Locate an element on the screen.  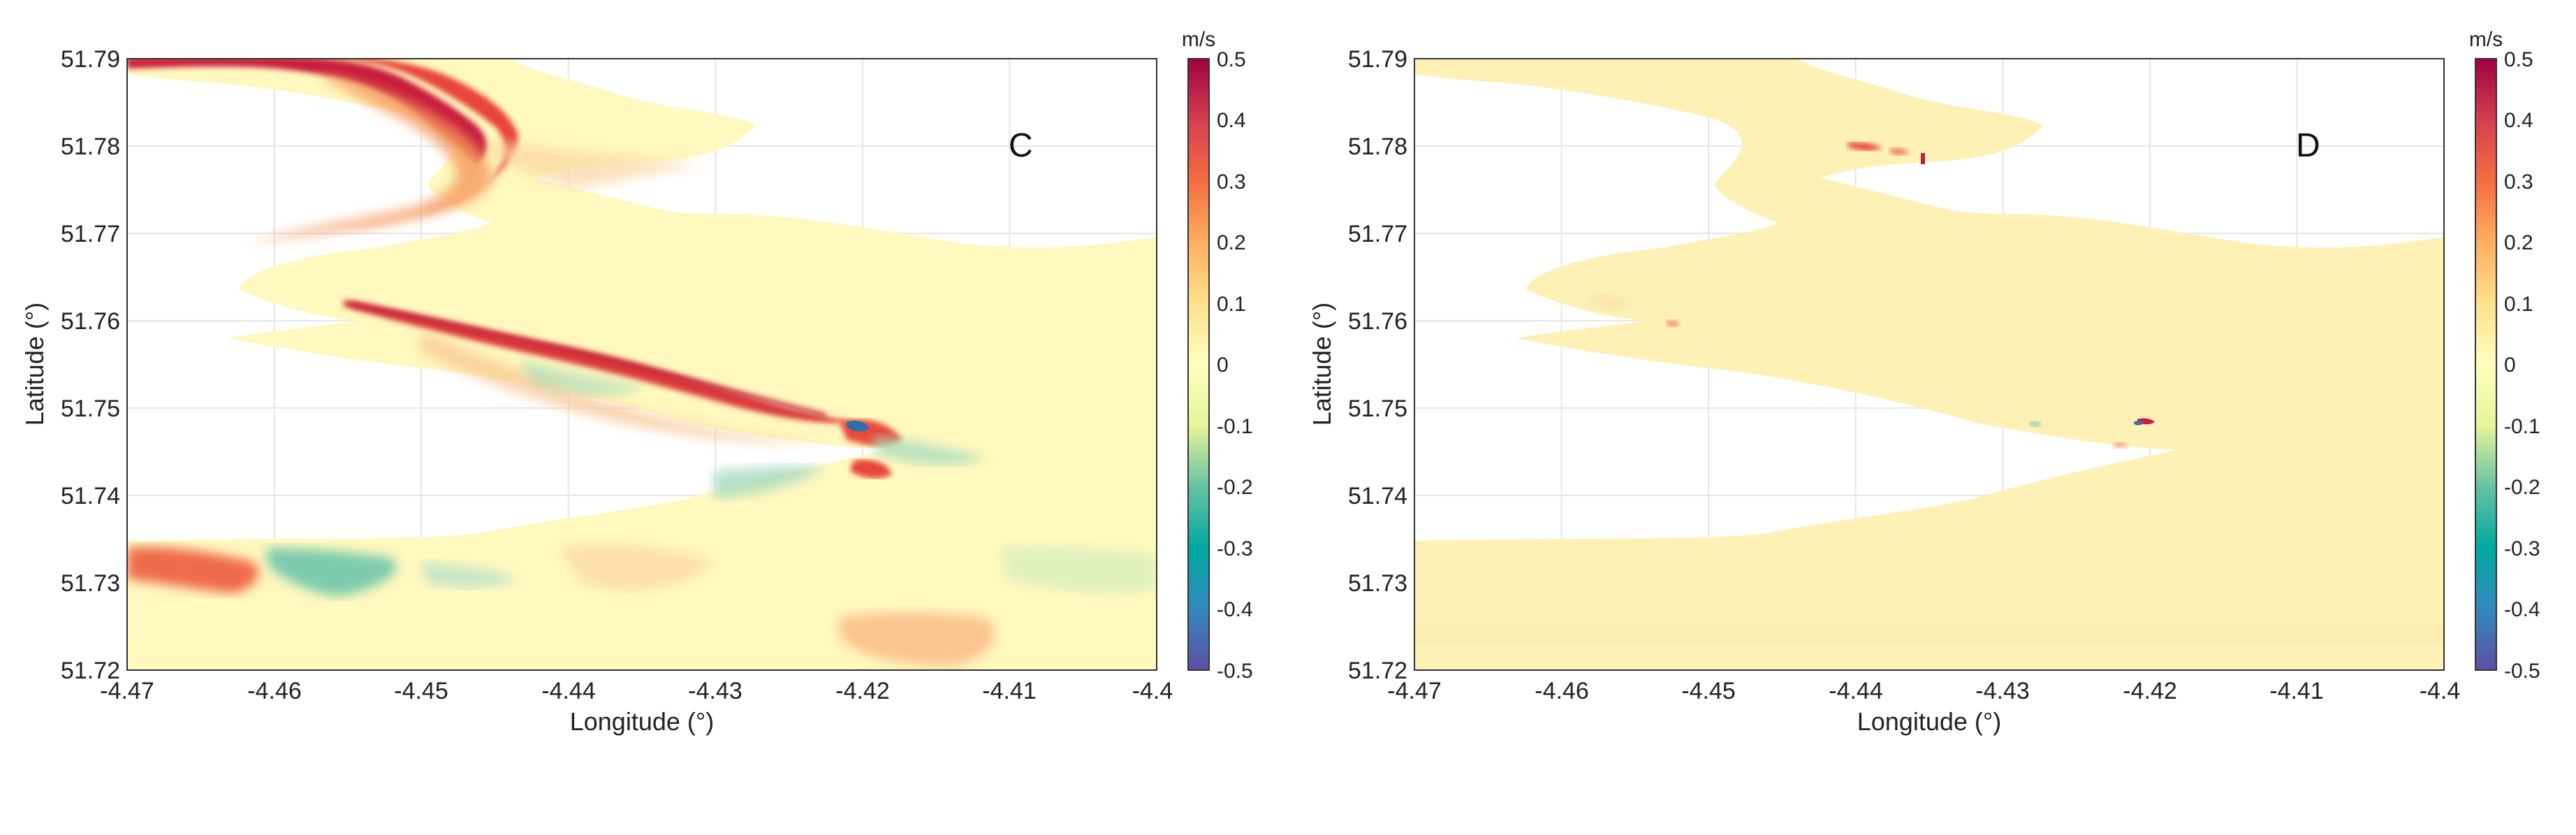
panel-label-d: D is located at coordinates (2308, 145).